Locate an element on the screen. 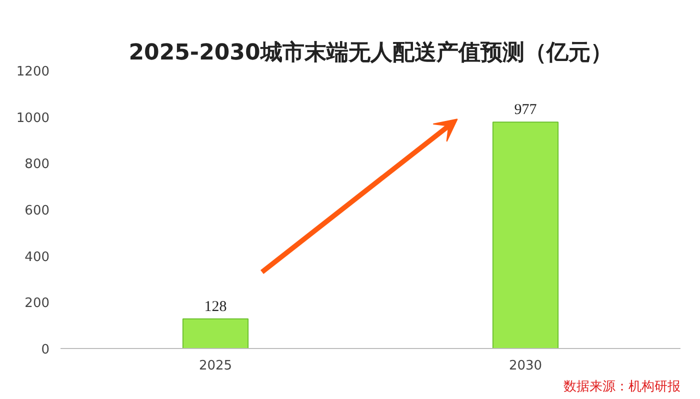 This screenshot has width=700, height=399. x-tick-label: 2025 is located at coordinates (215, 366).